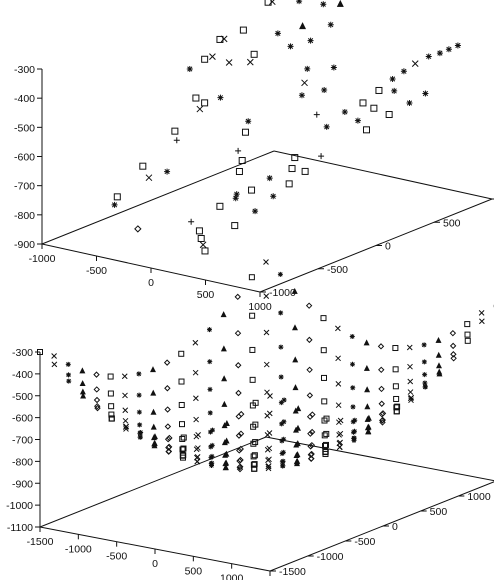 Image resolution: width=494 pixels, height=580 pixels. What do you see at coordinates (19, 506) in the screenshot?
I see `z-tick-label: -1000` at bounding box center [19, 506].